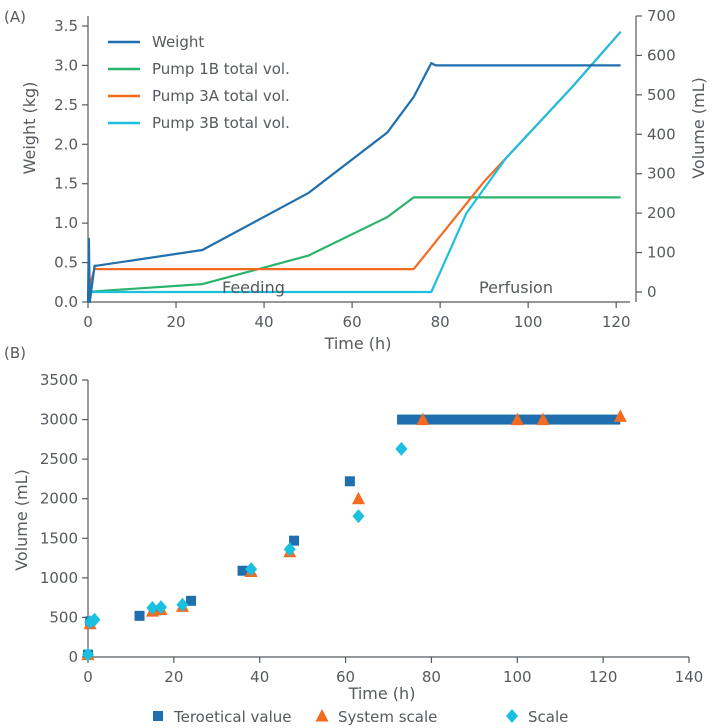 This screenshot has width=719, height=728. I want to click on legend-label: Teroetical value, so click(232, 717).